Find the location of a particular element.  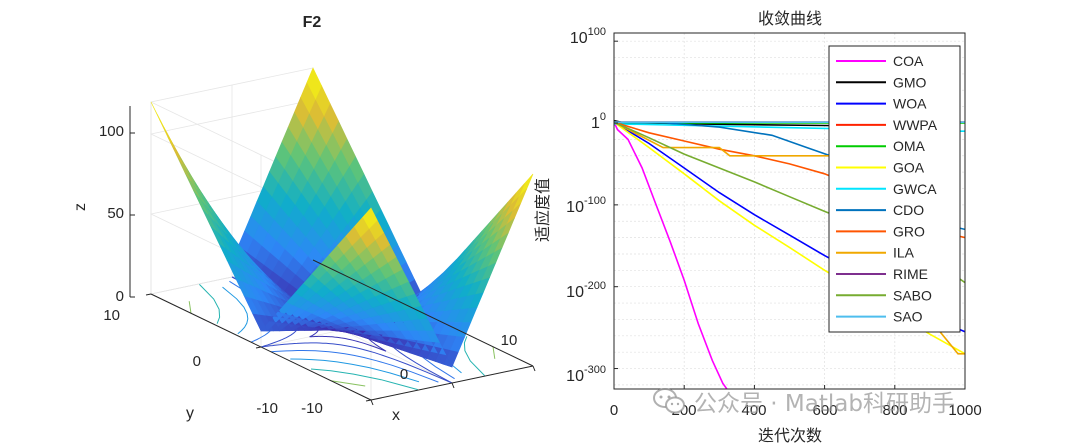

legend-item-cdo: CDO is located at coordinates (880, 210).